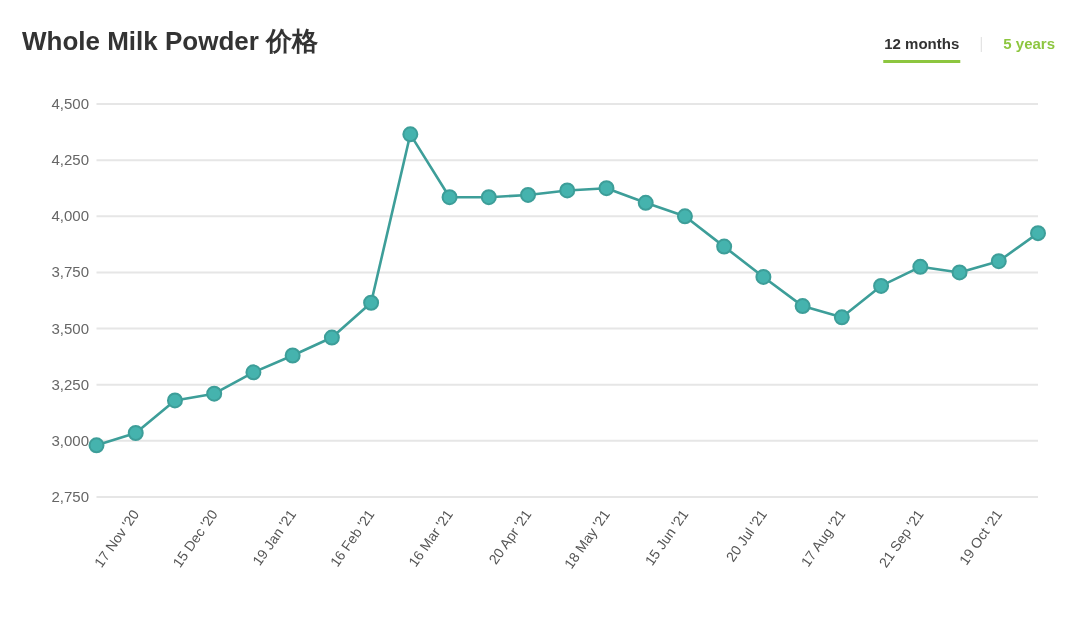 Image resolution: width=1080 pixels, height=627 pixels. What do you see at coordinates (666, 537) in the screenshot?
I see `x-tick-label: 15 Jun '21` at bounding box center [666, 537].